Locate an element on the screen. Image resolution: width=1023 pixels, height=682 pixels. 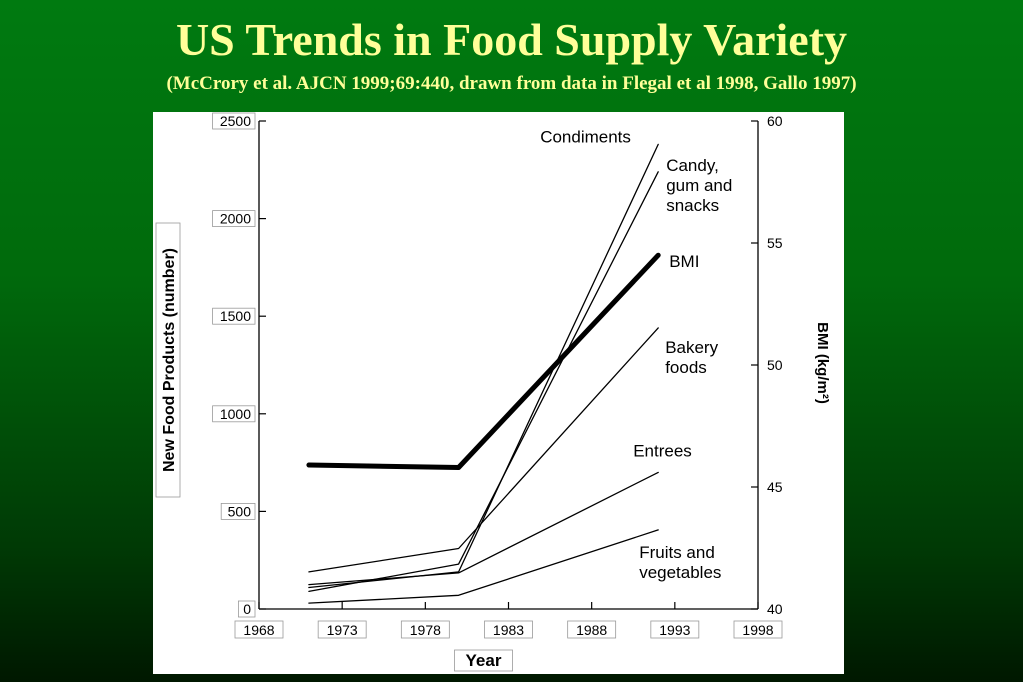
series-line-bakery-foods is located at coordinates (483, 450).